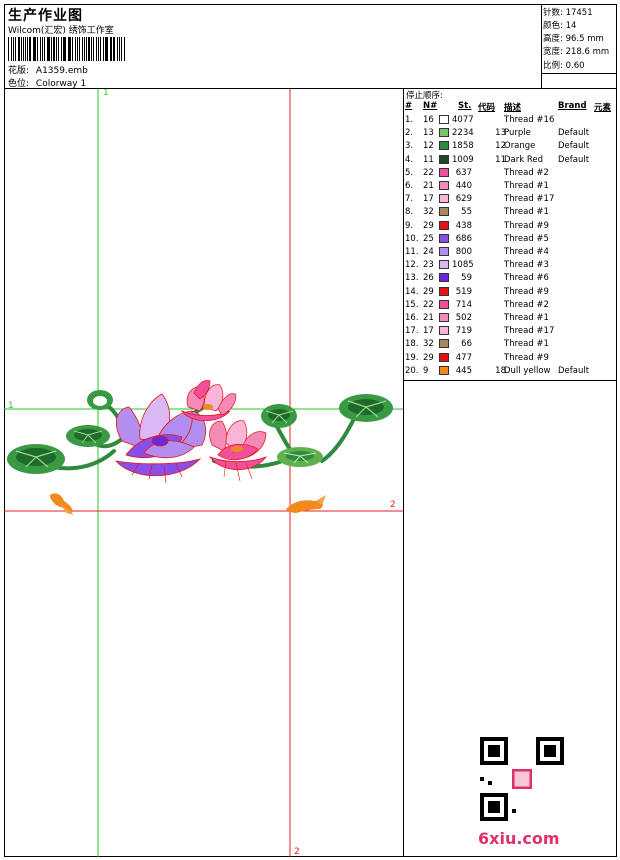  Describe the element at coordinates (428, 238) in the screenshot. I see `row-needle: 25` at that location.